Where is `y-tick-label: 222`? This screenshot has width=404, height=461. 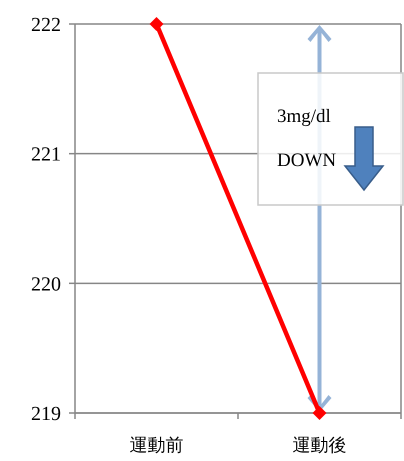
y-tick-label: 222 is located at coordinates (46, 25).